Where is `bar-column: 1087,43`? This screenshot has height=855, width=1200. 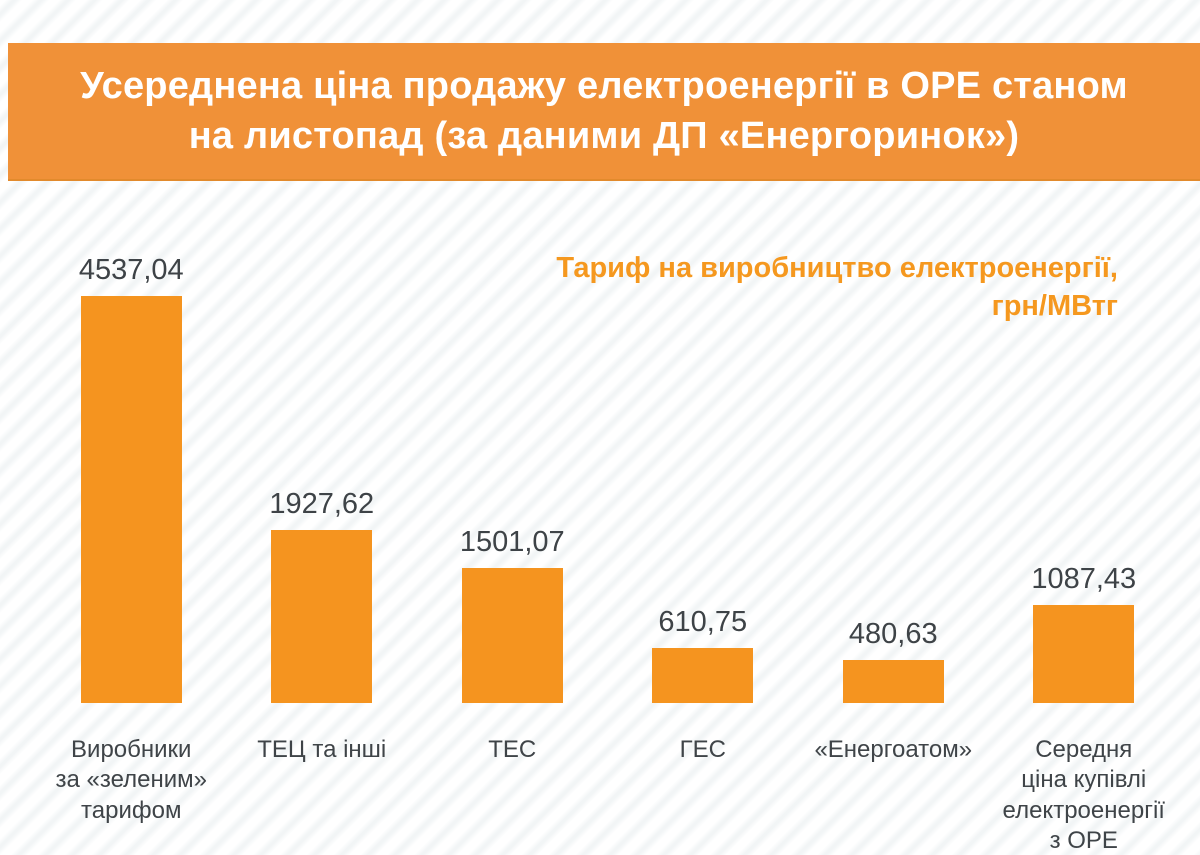
bar-column: 1087,43 is located at coordinates (1084, 471).